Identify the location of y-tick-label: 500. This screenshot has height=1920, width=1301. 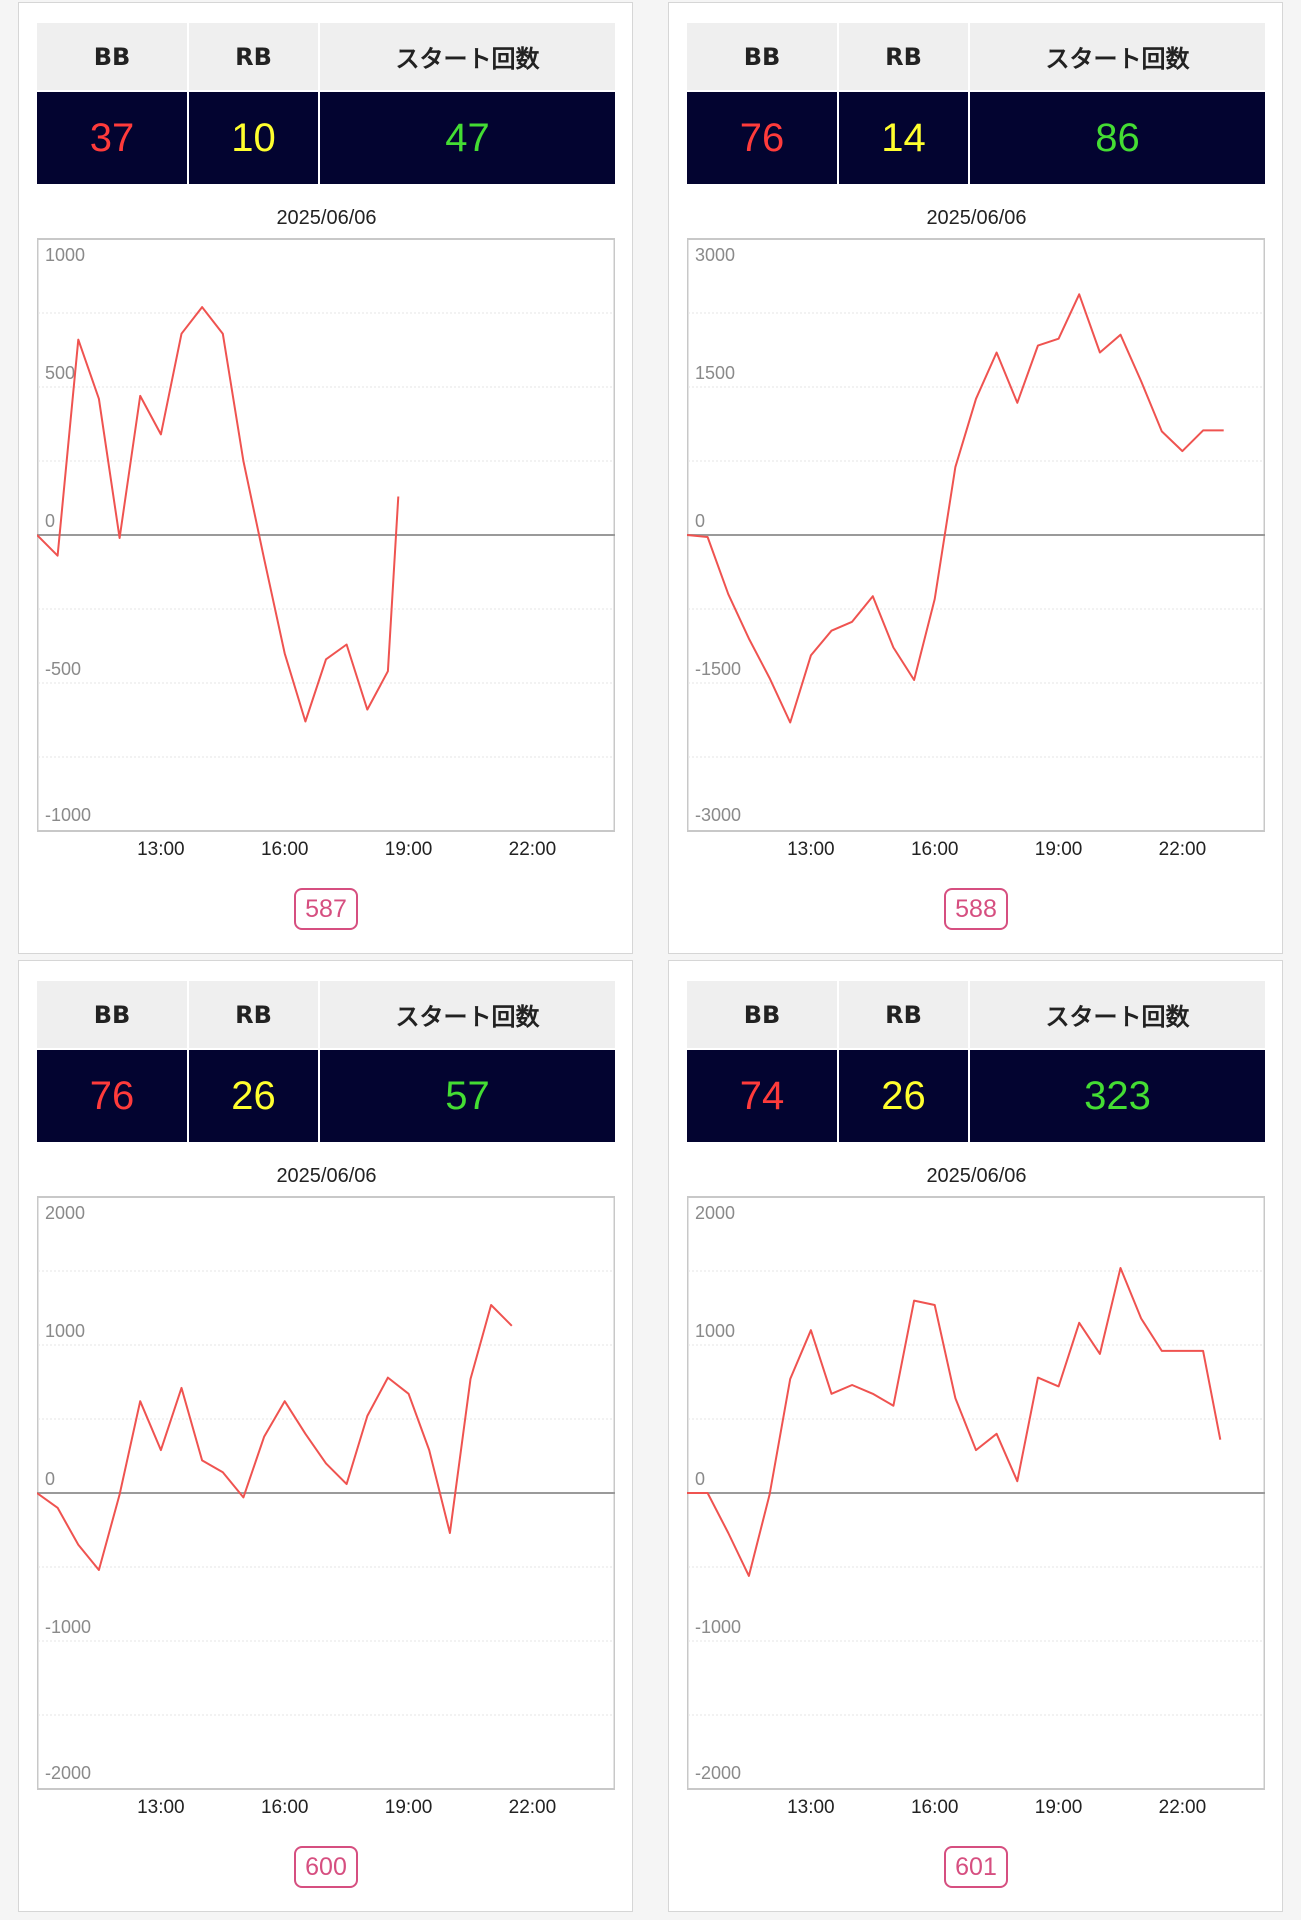
(60, 373).